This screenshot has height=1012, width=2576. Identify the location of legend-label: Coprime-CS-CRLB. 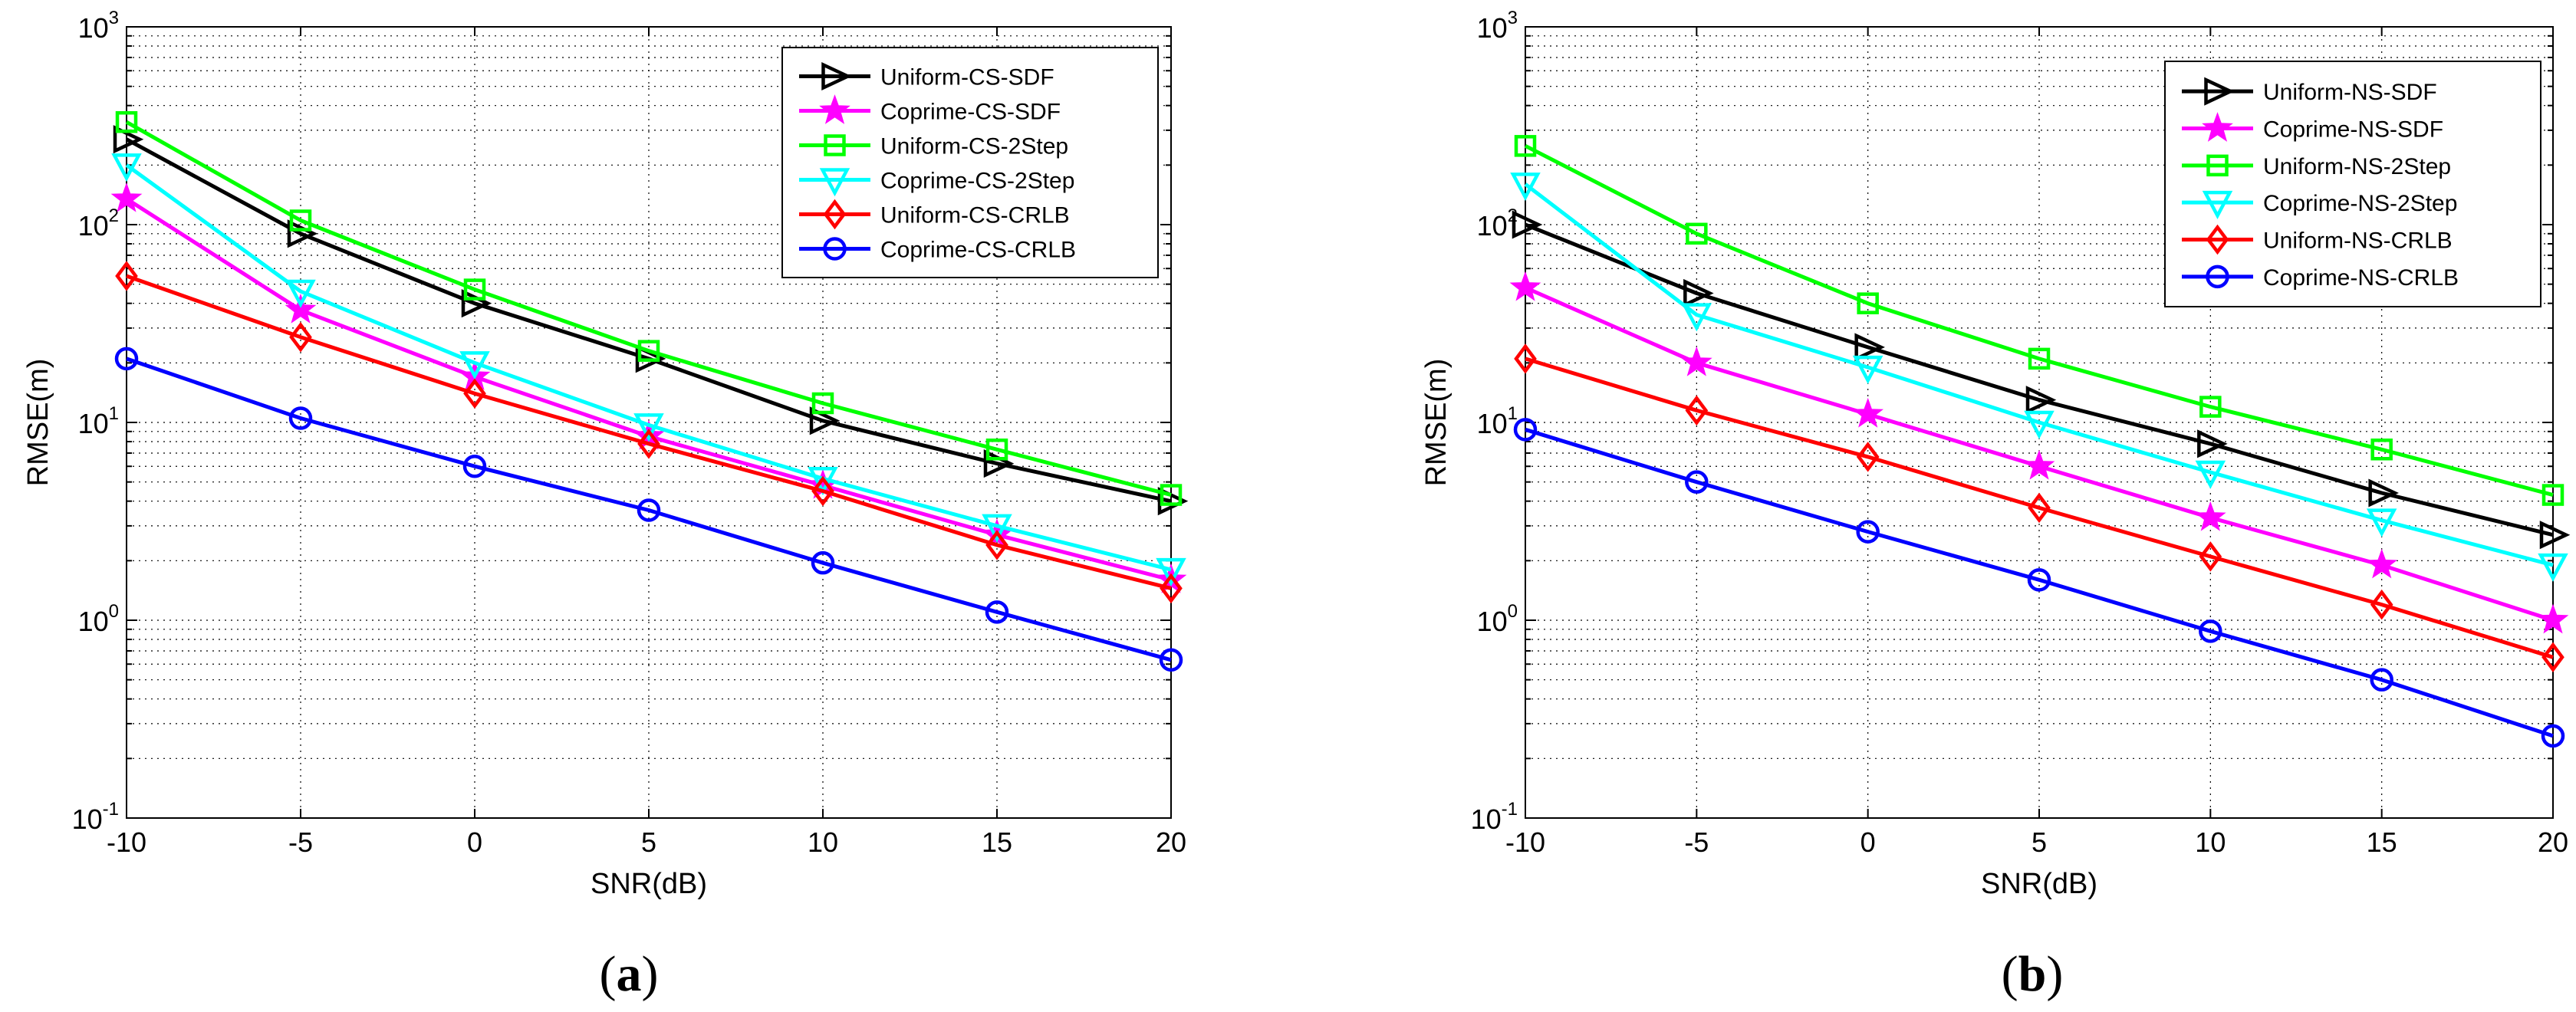
(978, 251).